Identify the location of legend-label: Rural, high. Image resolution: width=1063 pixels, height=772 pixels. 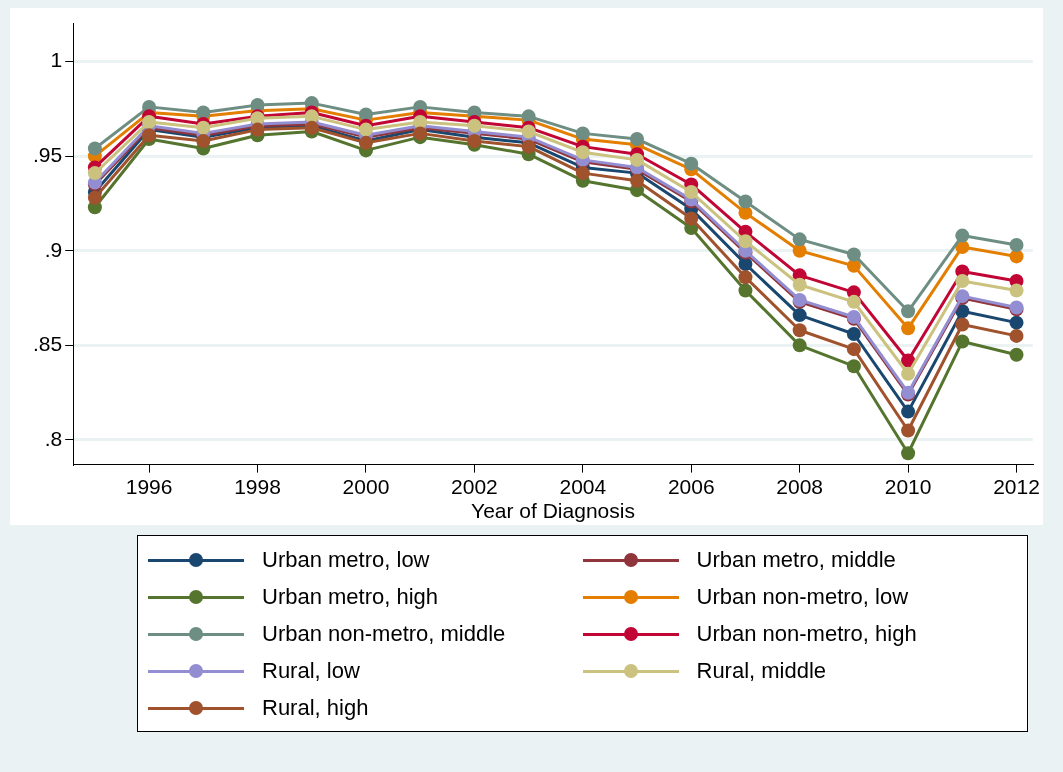
(315, 707).